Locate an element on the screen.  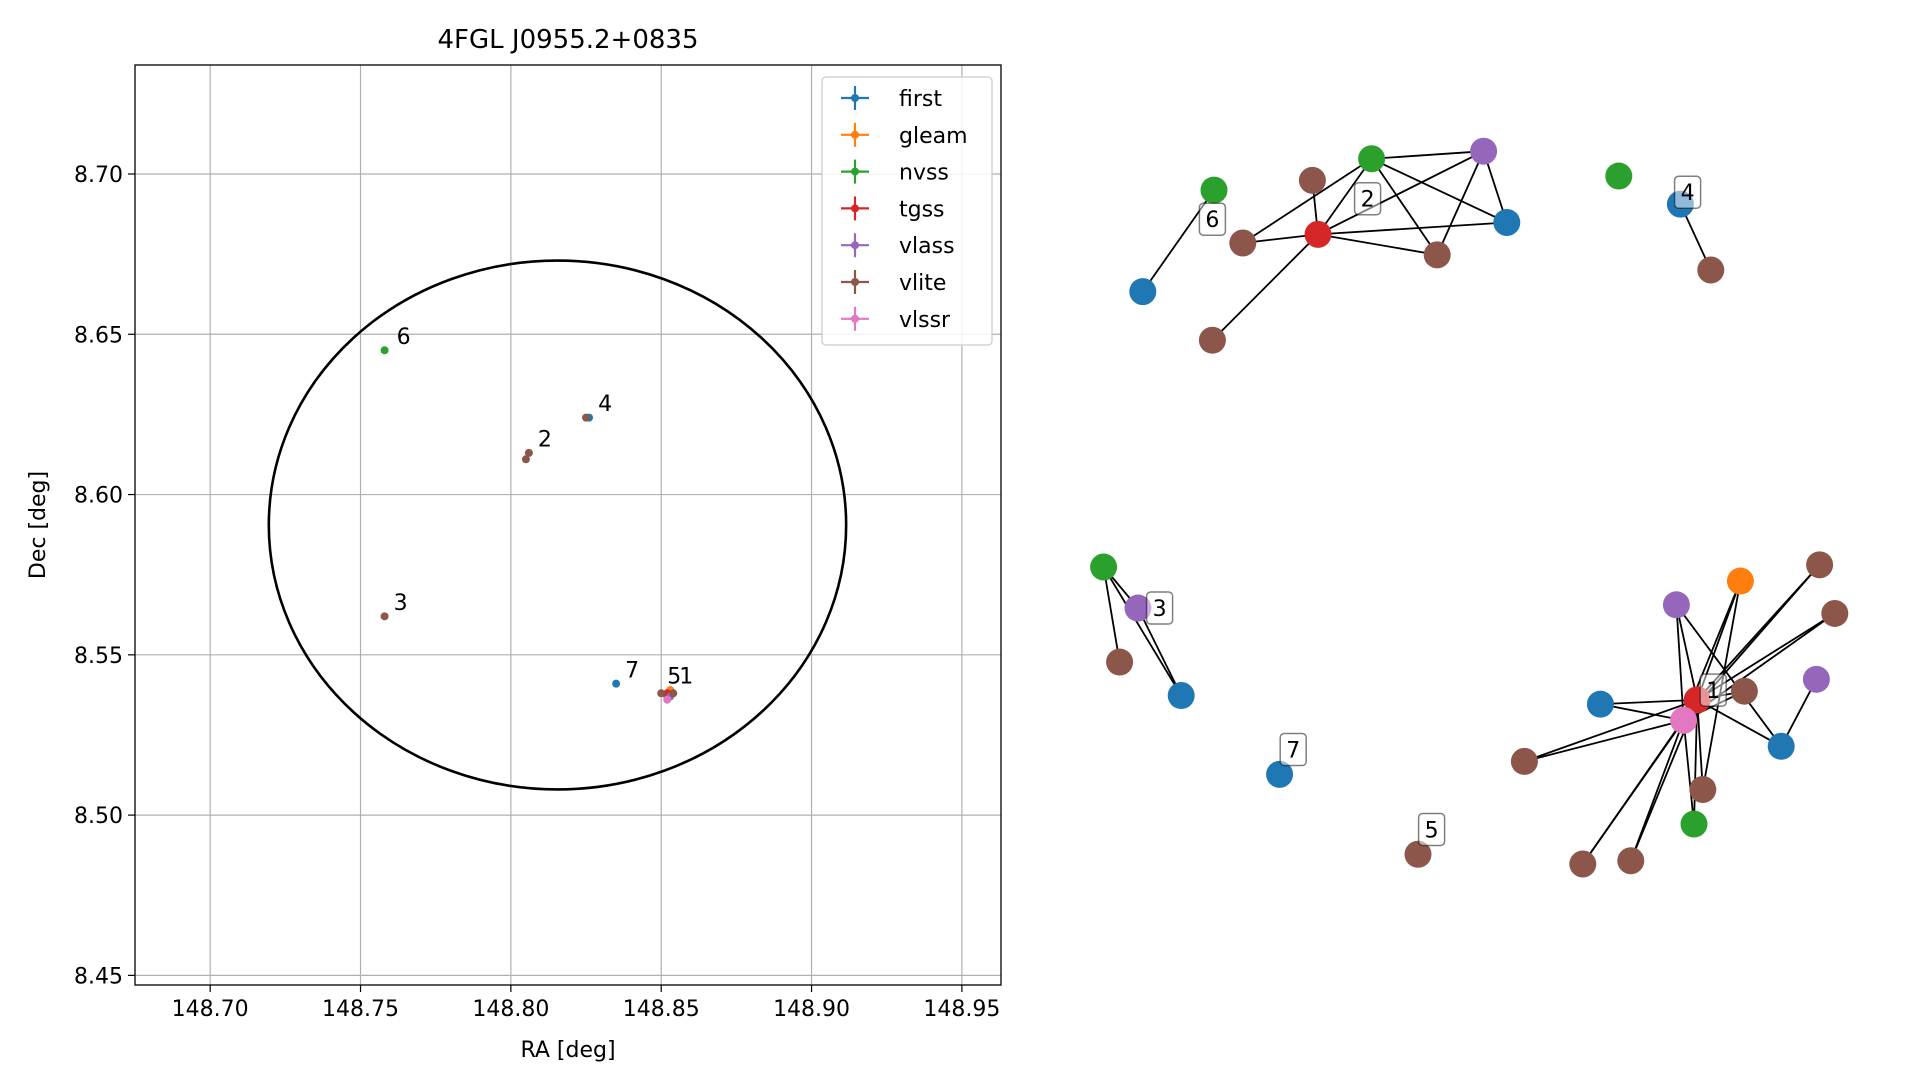
label-text: 6 is located at coordinates (1212, 220).